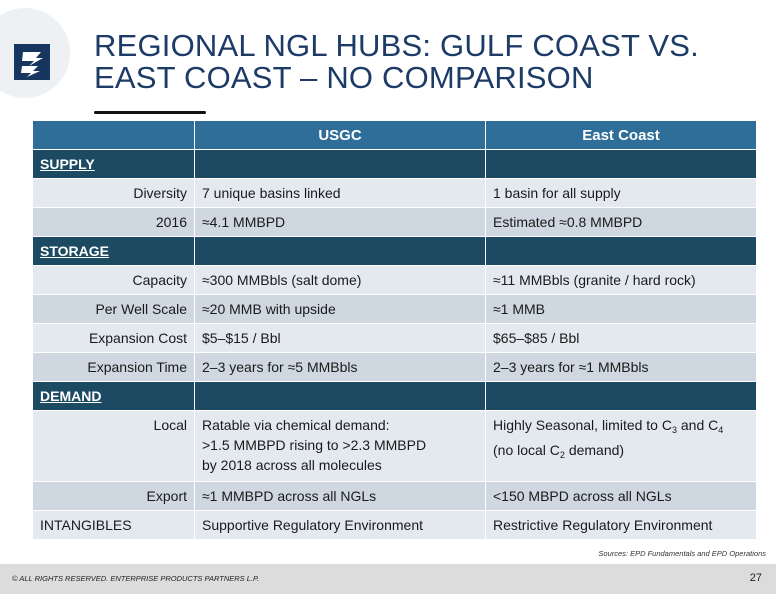 This screenshot has height=600, width=776. Describe the element at coordinates (296, 425) in the screenshot. I see `usgc-local-line-1: Ratable via chemical demand:` at that location.